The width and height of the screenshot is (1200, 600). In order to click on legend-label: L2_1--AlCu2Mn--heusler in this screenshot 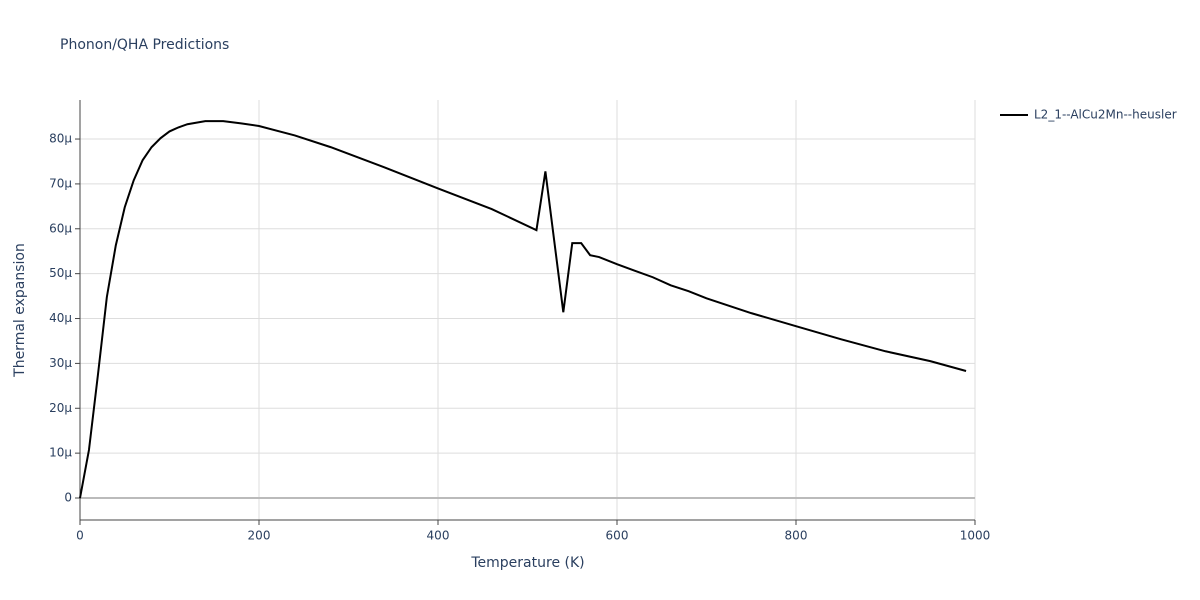, I will do `click(1105, 115)`.